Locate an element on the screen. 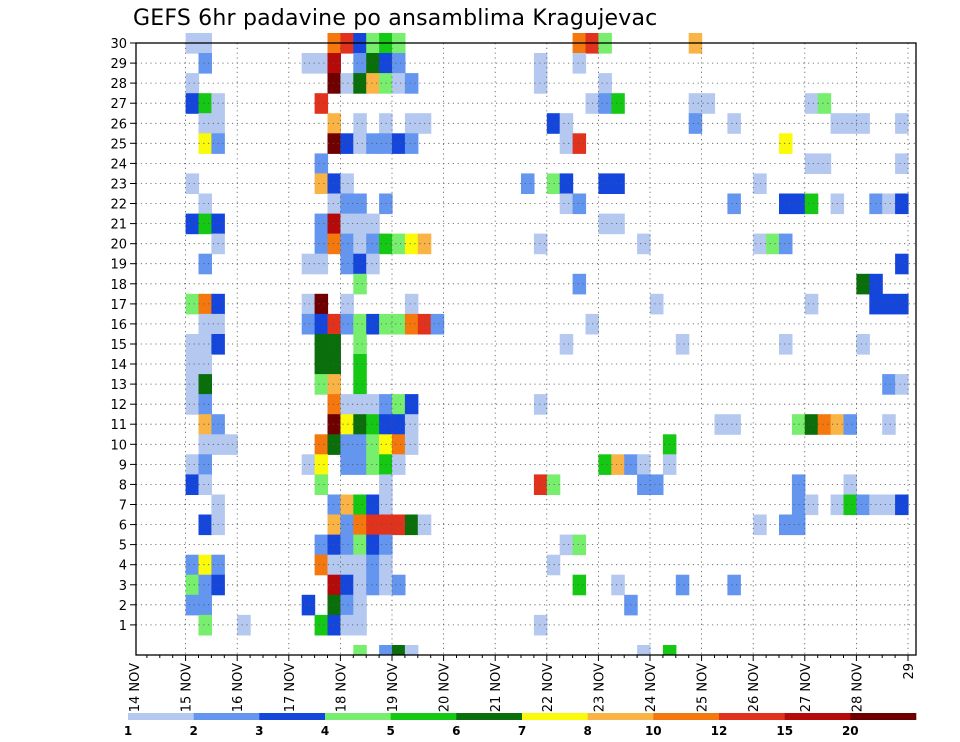 The width and height of the screenshot is (960, 742). x-tick-label: 15 NOV is located at coordinates (187, 687).